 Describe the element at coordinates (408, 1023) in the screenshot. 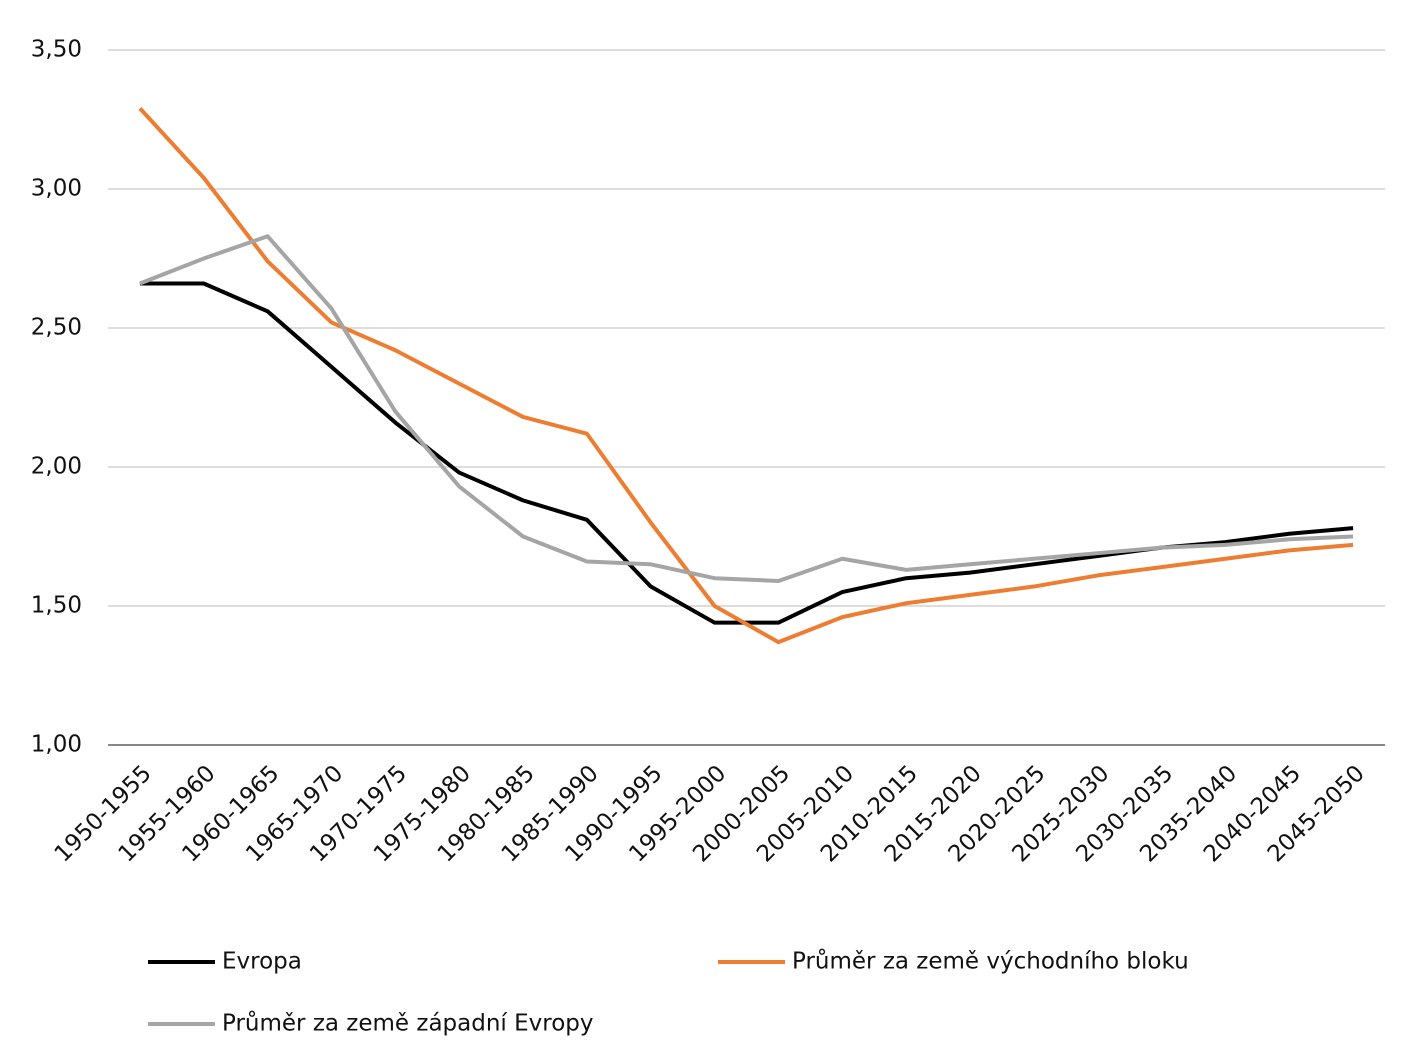

I see `legend-label: Průměr za země západní Evropy` at that location.